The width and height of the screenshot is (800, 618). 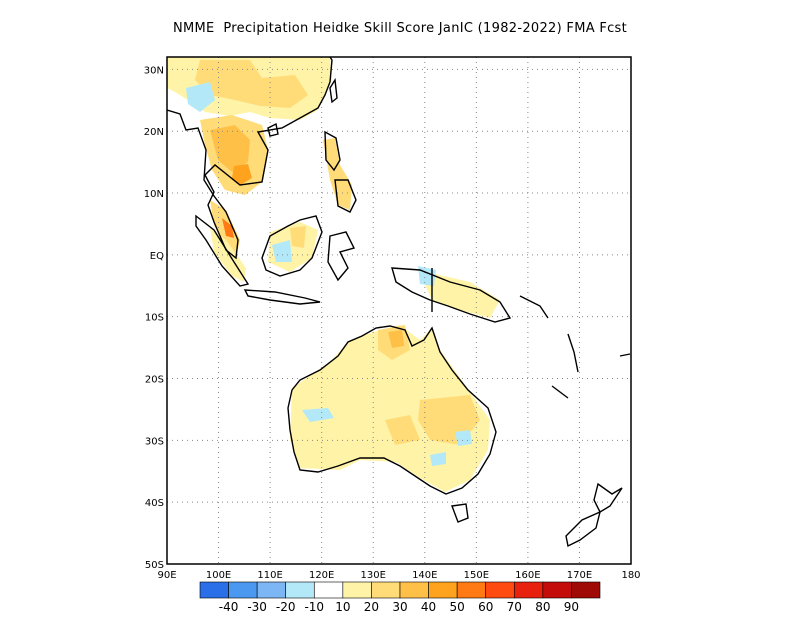 I want to click on coast-tasmania, so click(x=460, y=513).